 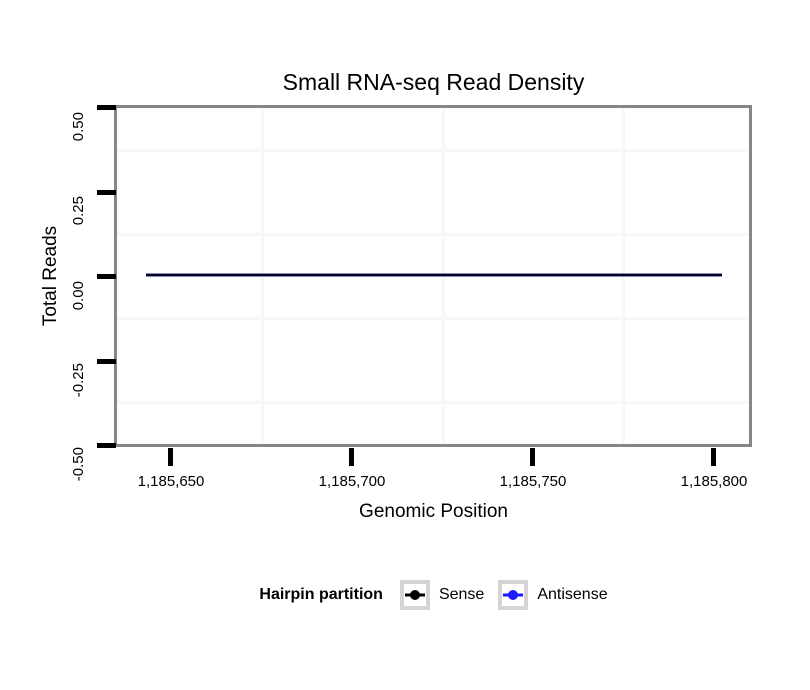 What do you see at coordinates (50, 276) in the screenshot?
I see `y-axis-title: Total Reads` at bounding box center [50, 276].